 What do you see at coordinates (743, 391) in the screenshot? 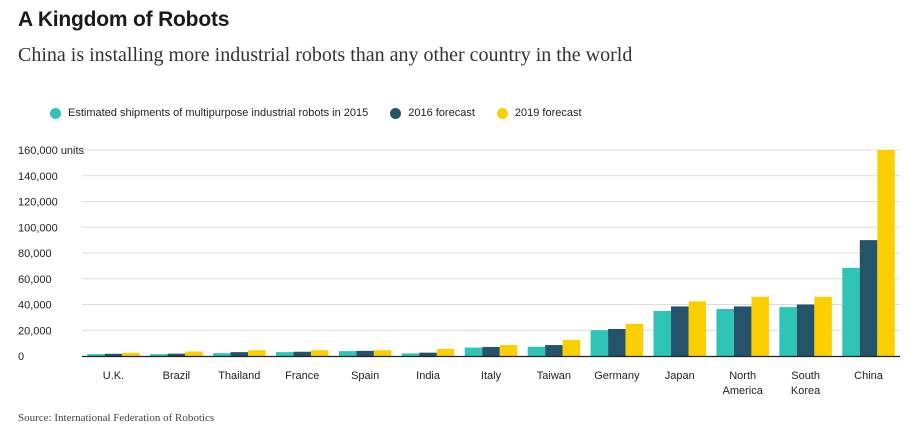
I see `x-tick-label: America` at bounding box center [743, 391].